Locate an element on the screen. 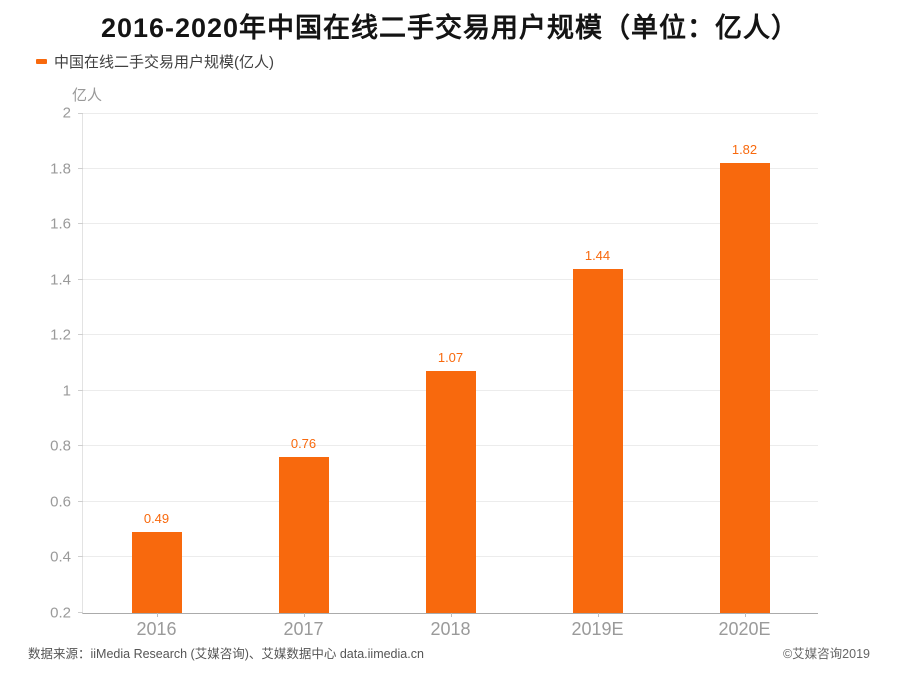  bar-2016 is located at coordinates (156, 572).